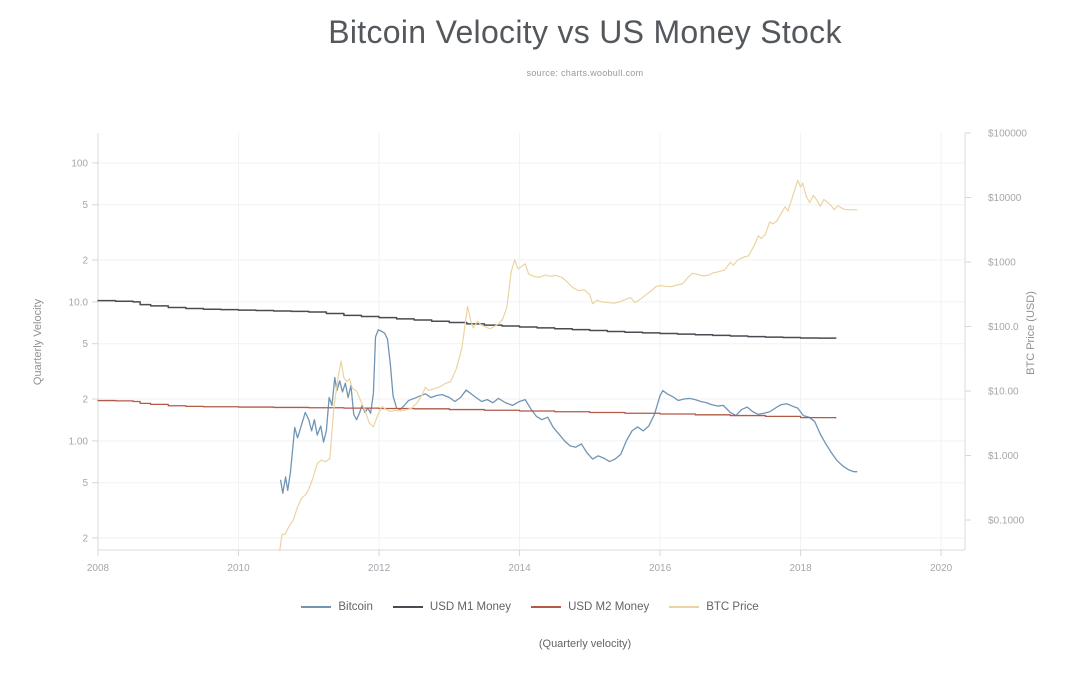 Image resolution: width=1080 pixels, height=675 pixels. I want to click on series-line-bitcoin, so click(569, 411).